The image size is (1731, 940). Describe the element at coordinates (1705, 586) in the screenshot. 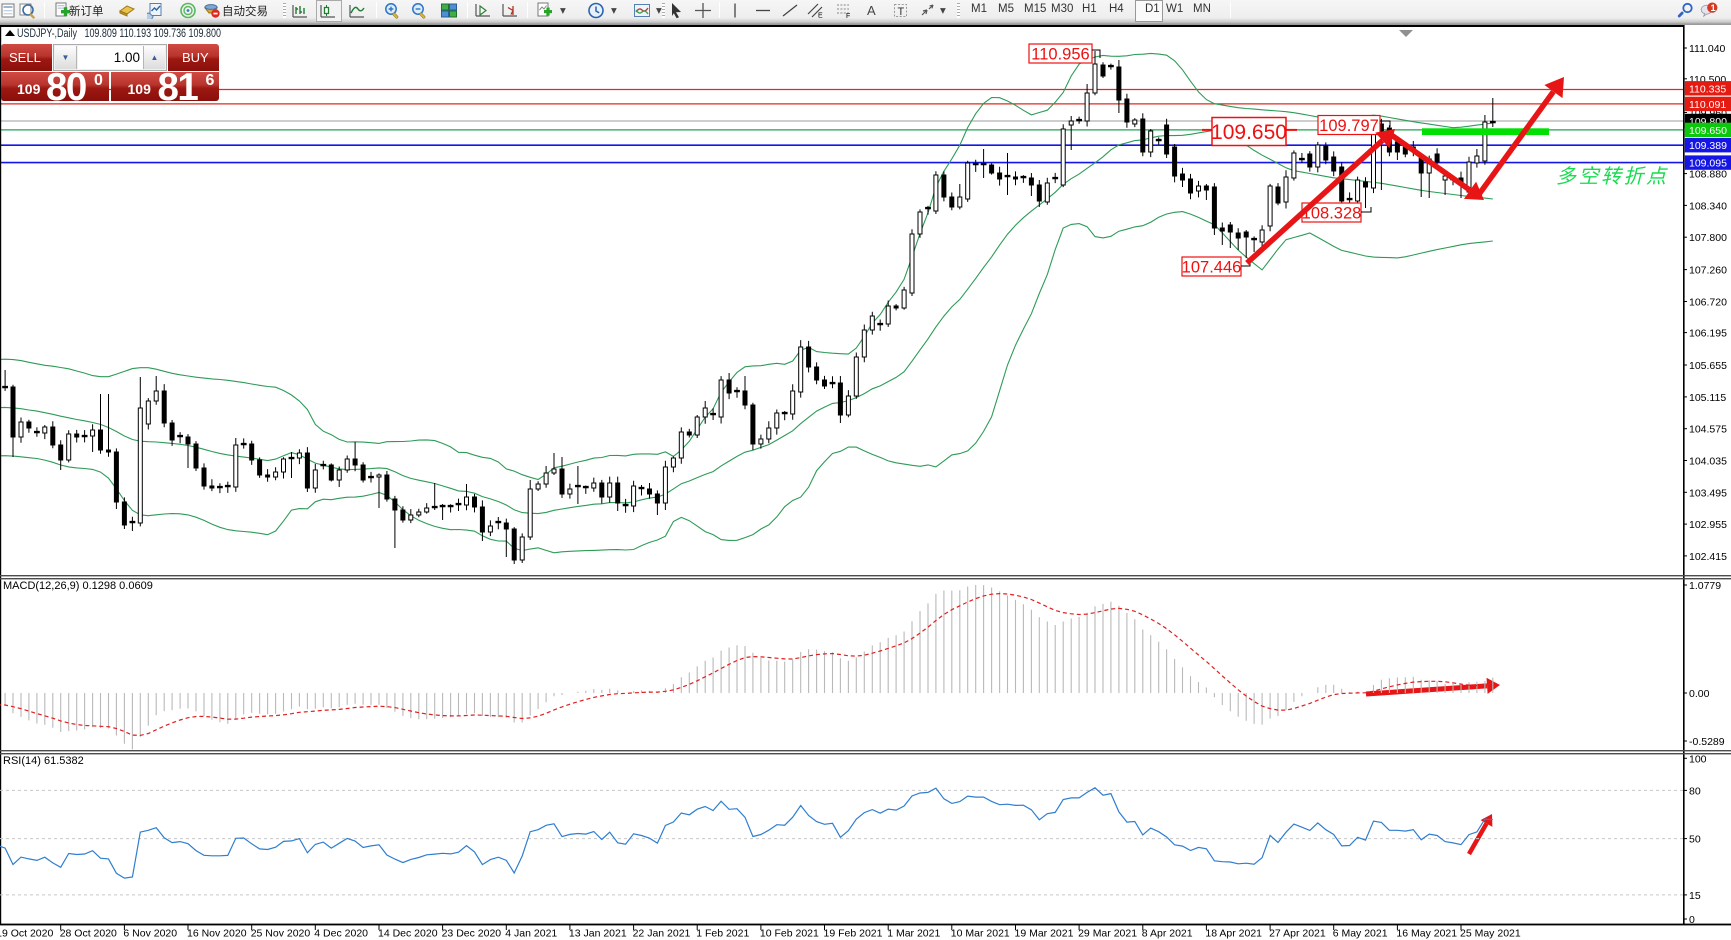

I see `svg-text: 1.0779` at that location.